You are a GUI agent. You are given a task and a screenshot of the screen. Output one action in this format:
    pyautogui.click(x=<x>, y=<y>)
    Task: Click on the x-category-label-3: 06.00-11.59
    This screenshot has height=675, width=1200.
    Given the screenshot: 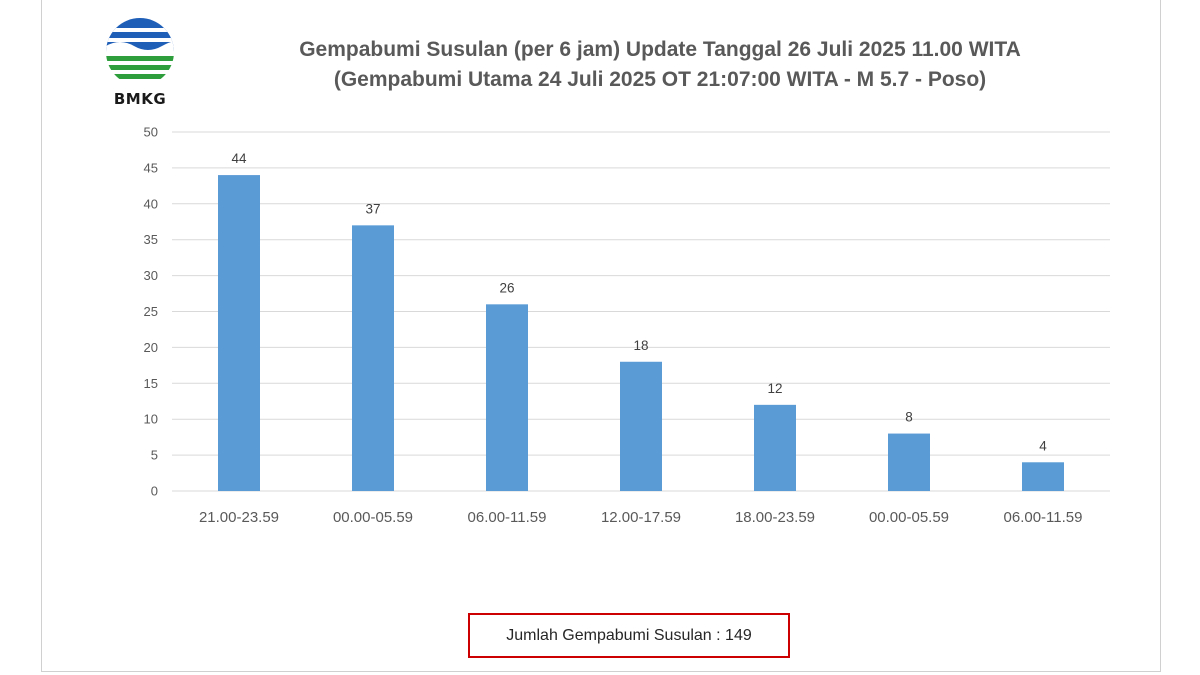 What is the action you would take?
    pyautogui.click(x=507, y=517)
    